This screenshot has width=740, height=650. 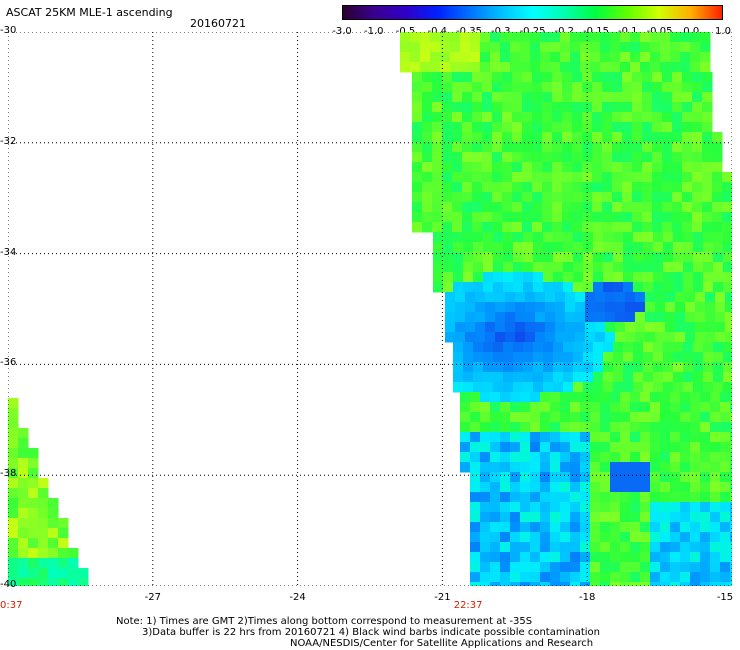 I want to click on color-scale-tick: 1.0, so click(x=723, y=31).